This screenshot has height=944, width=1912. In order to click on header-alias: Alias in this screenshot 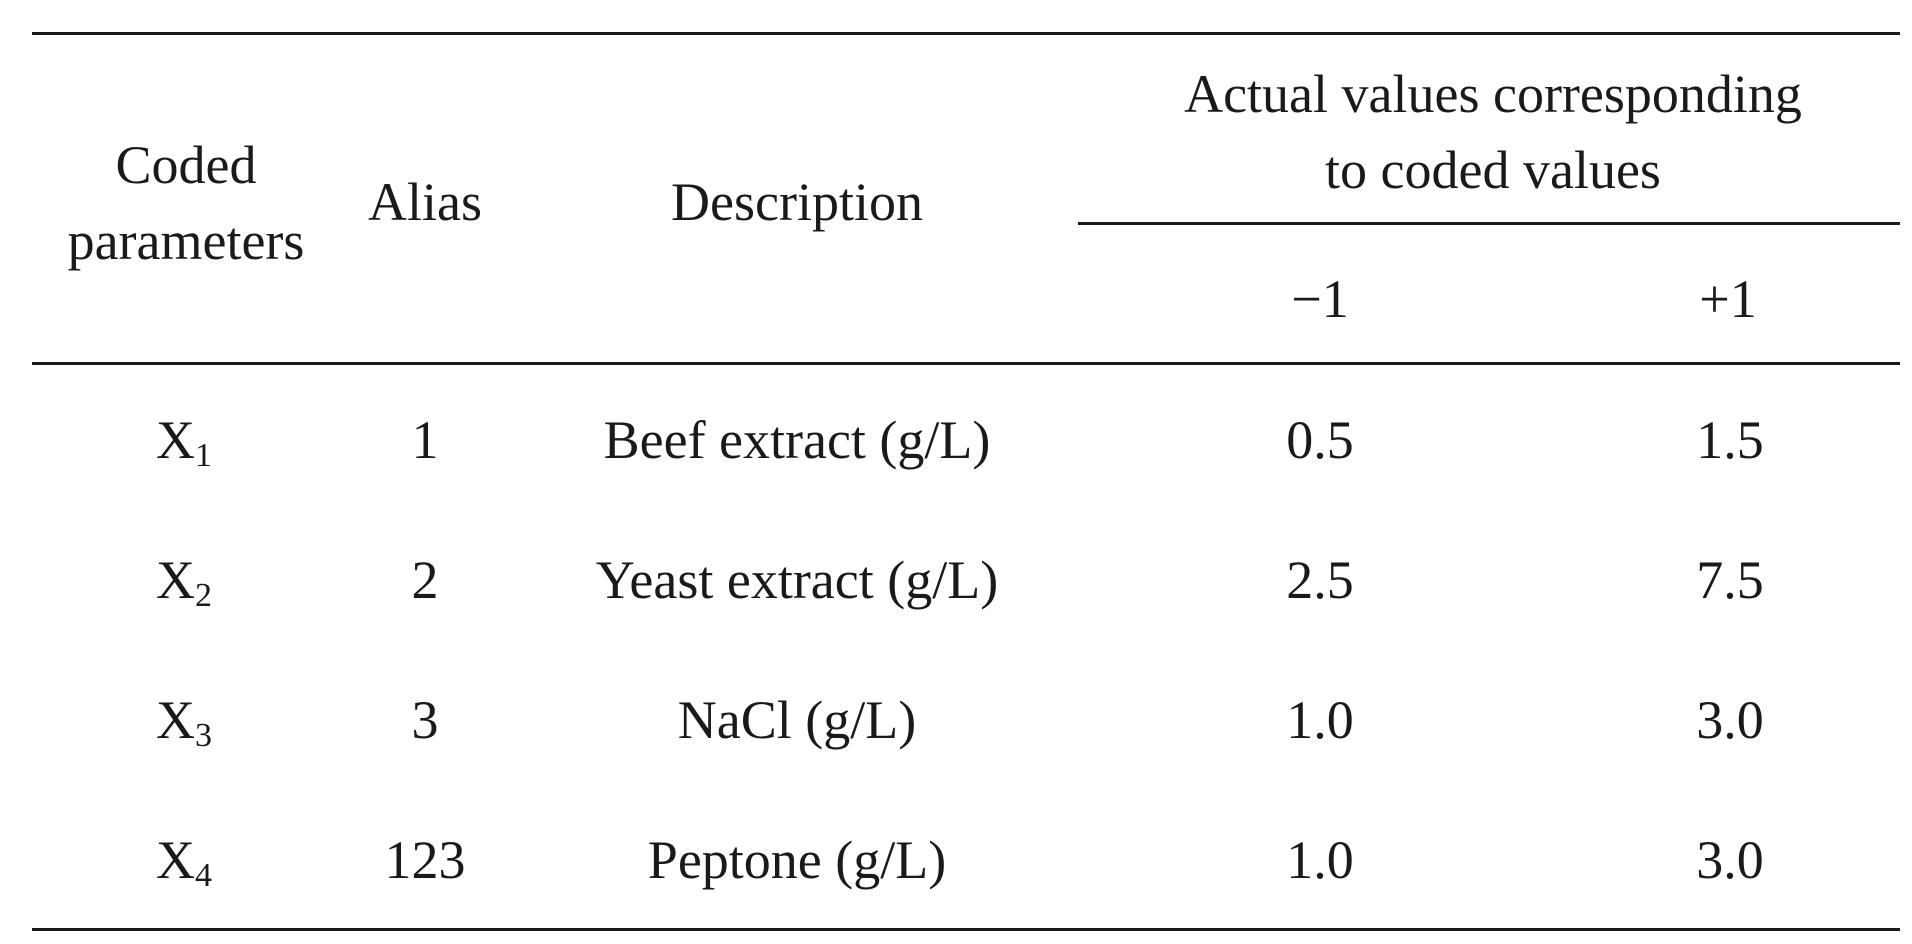, I will do `click(425, 202)`.